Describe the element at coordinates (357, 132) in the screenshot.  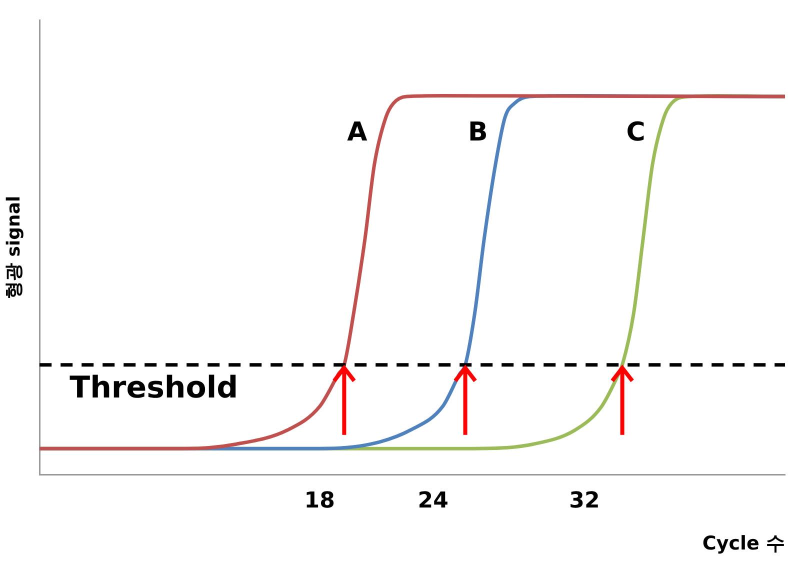
I see `series-label: A` at that location.